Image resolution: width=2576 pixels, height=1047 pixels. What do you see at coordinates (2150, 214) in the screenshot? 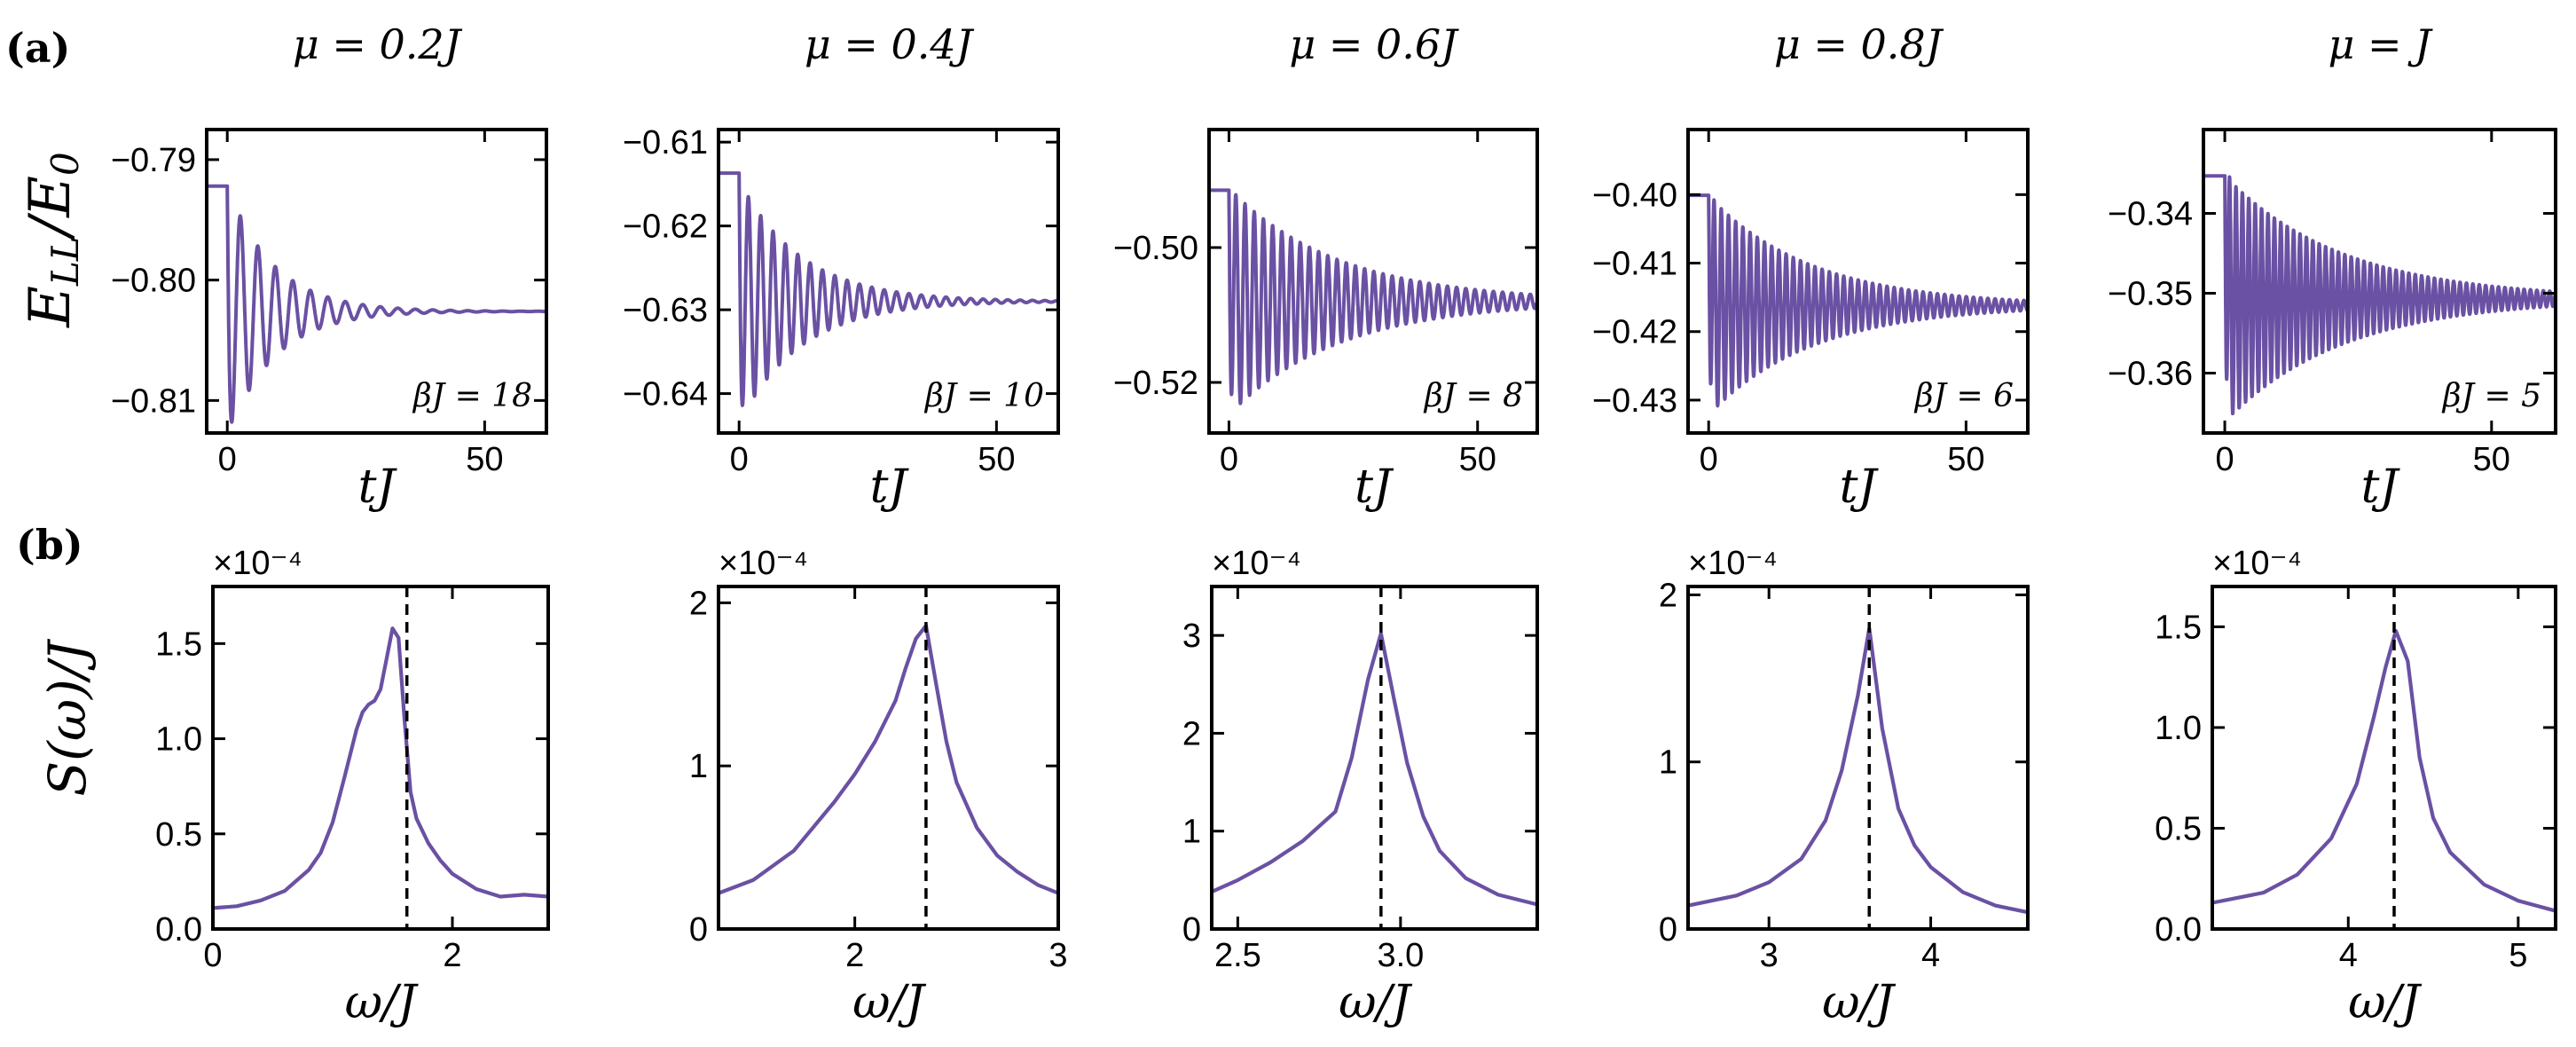
I see `y-tick-label: −0.34` at bounding box center [2150, 214].